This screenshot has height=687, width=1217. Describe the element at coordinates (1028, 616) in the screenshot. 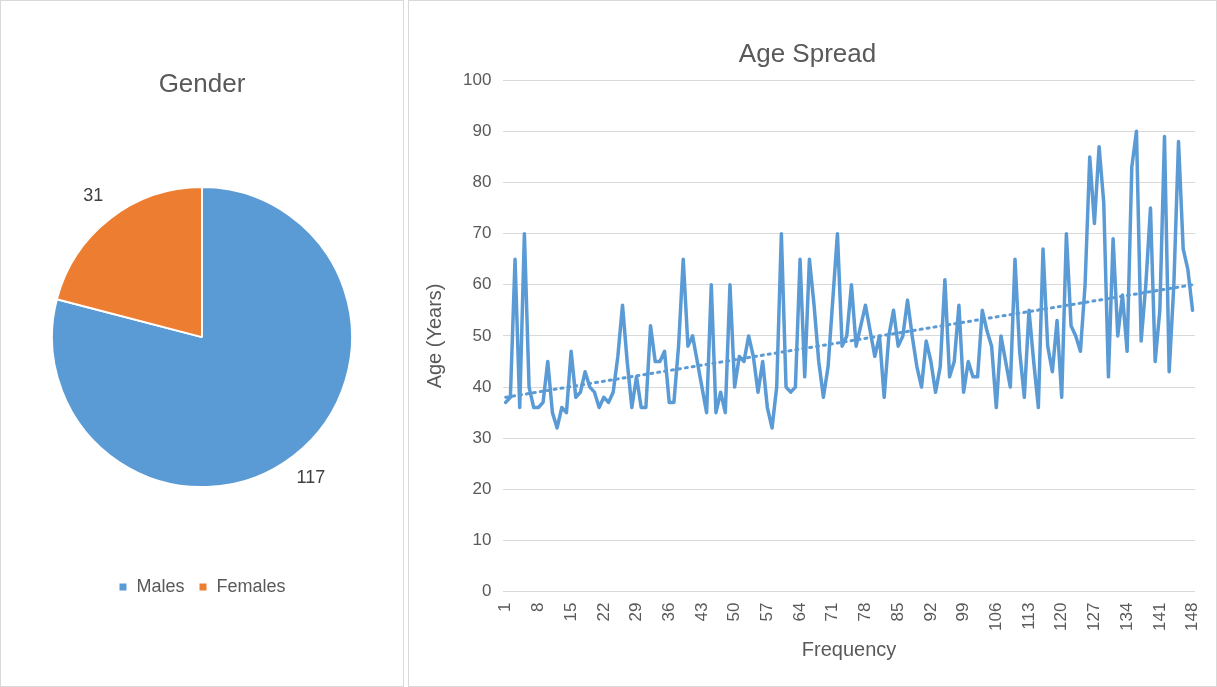

I see `x-tick-label: 113` at that location.